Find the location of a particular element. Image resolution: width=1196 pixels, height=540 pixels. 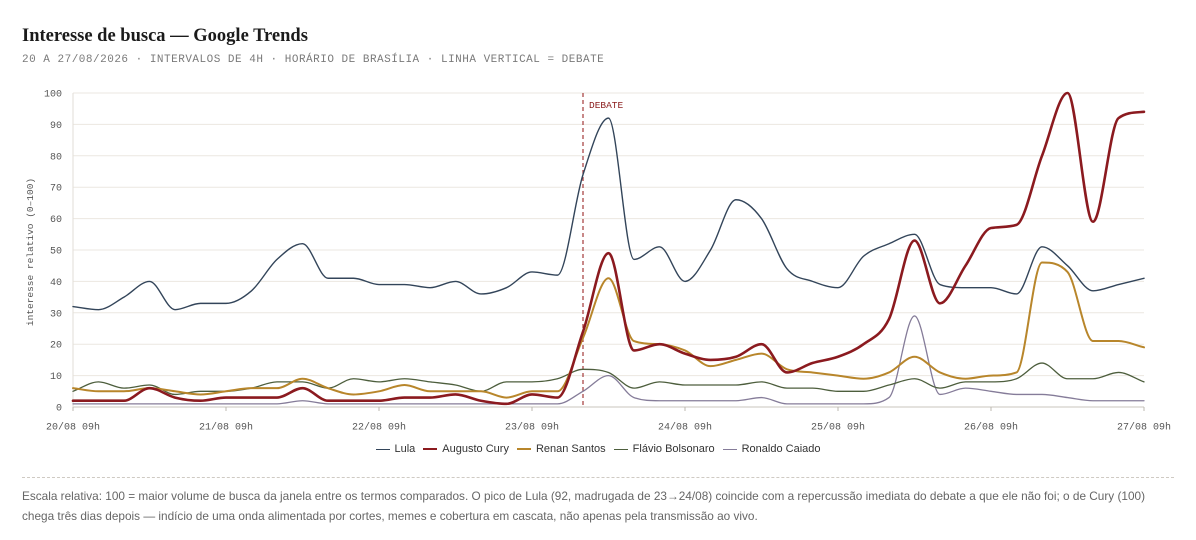

y-tick-label: 100 is located at coordinates (53, 95).